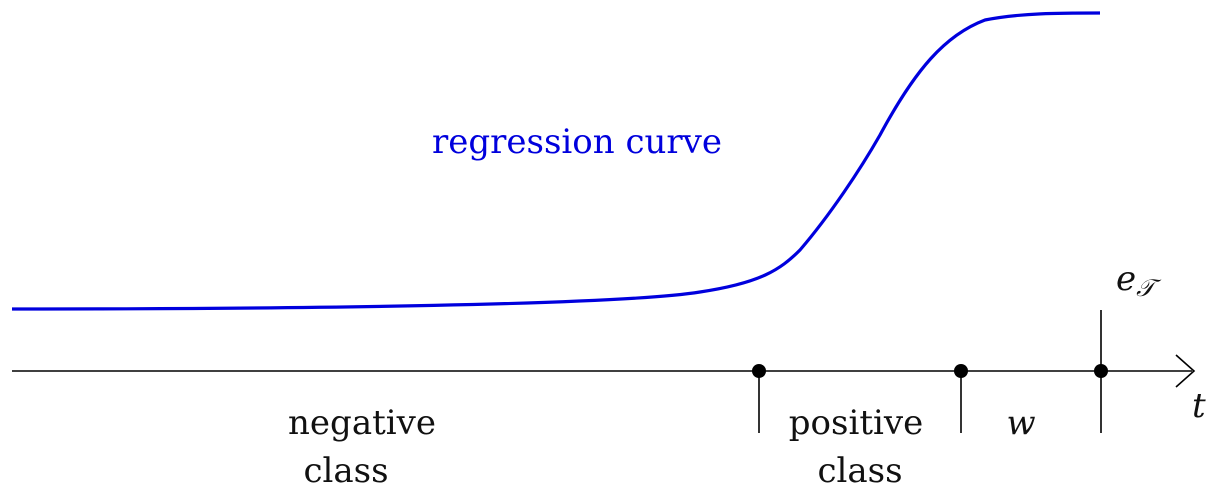 The width and height of the screenshot is (1213, 497). Describe the element at coordinates (577, 142) in the screenshot. I see `curve-label: regression curve` at that location.